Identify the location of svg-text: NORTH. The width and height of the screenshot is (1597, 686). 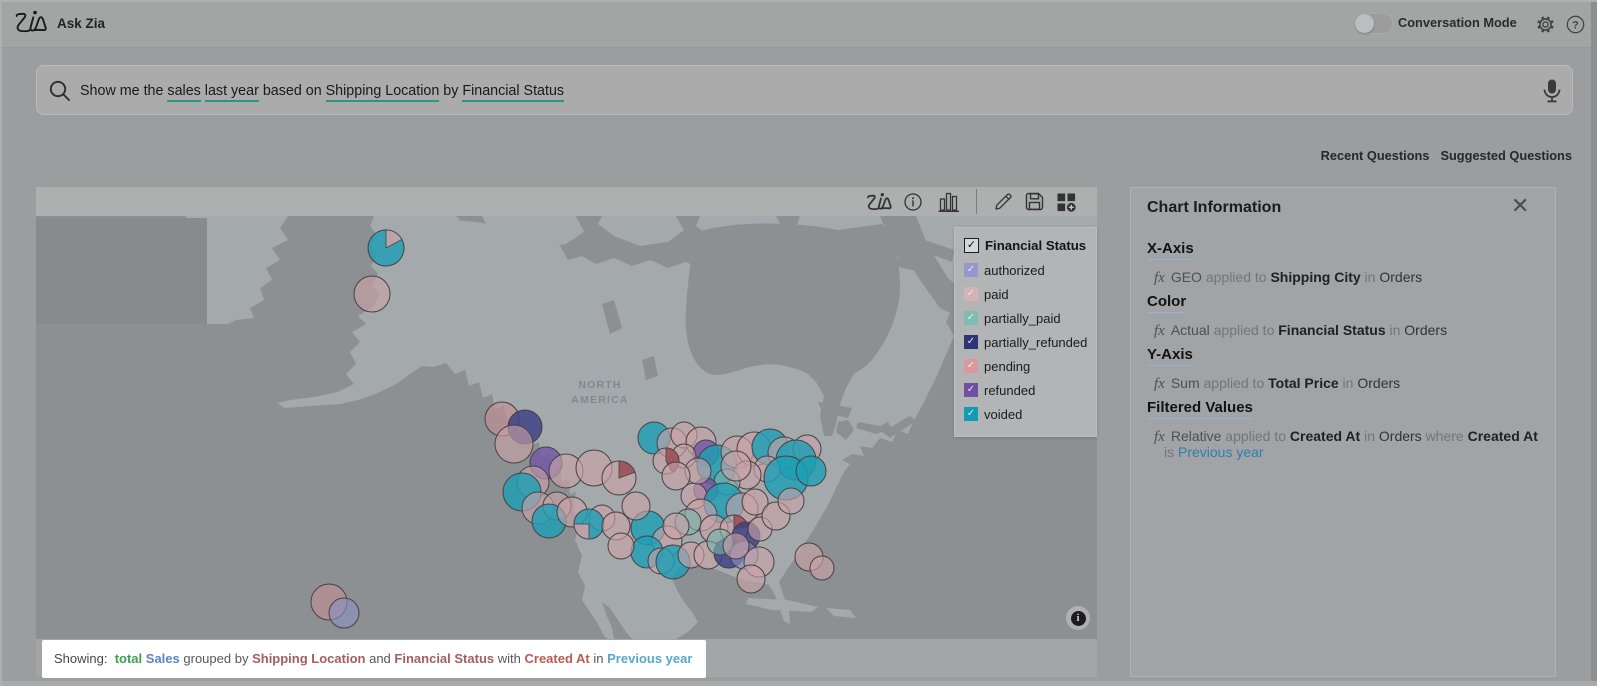
(599, 385).